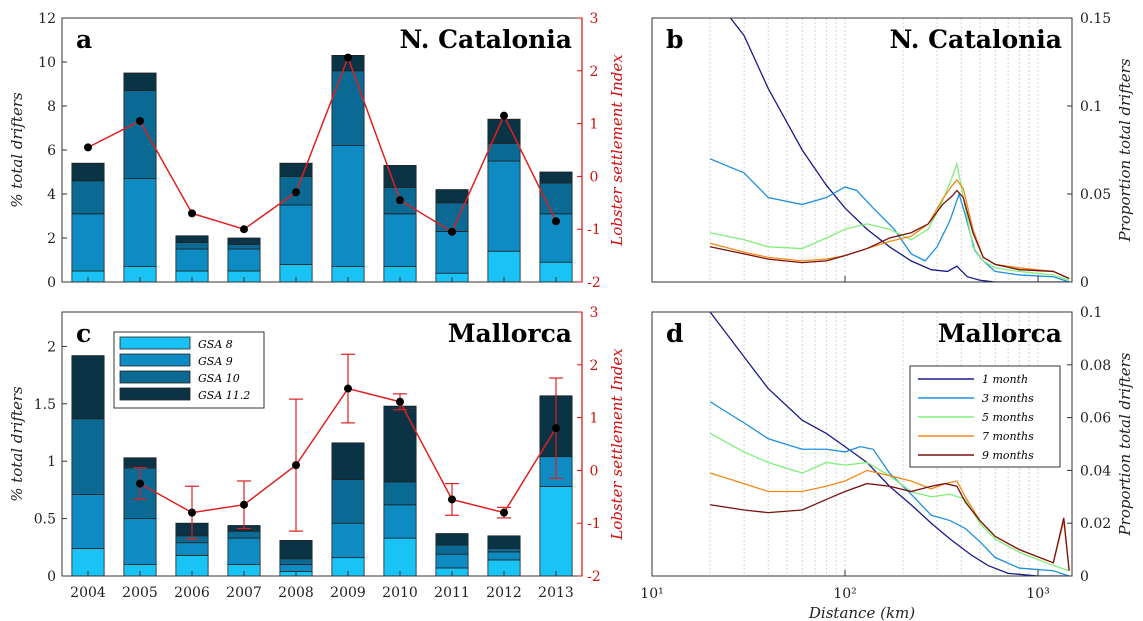  What do you see at coordinates (844, 594) in the screenshot?
I see `xtick-label: 10²` at bounding box center [844, 594].